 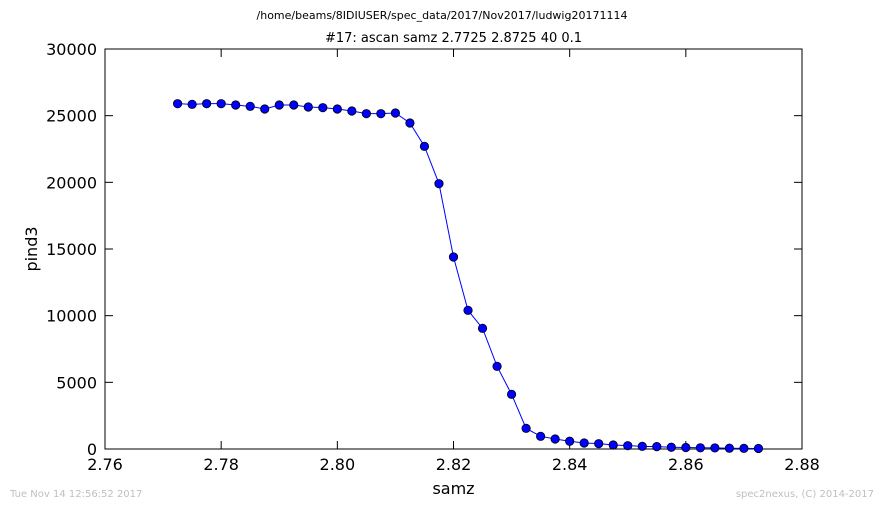 I want to click on x-tick-label: 2.78, so click(x=221, y=464).